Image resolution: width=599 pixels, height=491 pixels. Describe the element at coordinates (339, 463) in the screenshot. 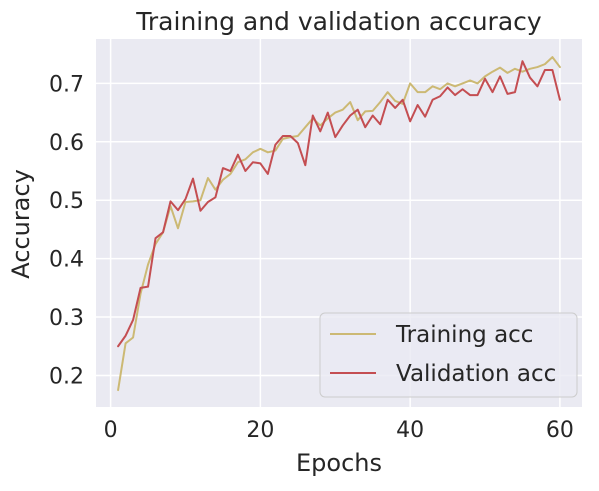

I see `x-axis-label: Epochs` at that location.